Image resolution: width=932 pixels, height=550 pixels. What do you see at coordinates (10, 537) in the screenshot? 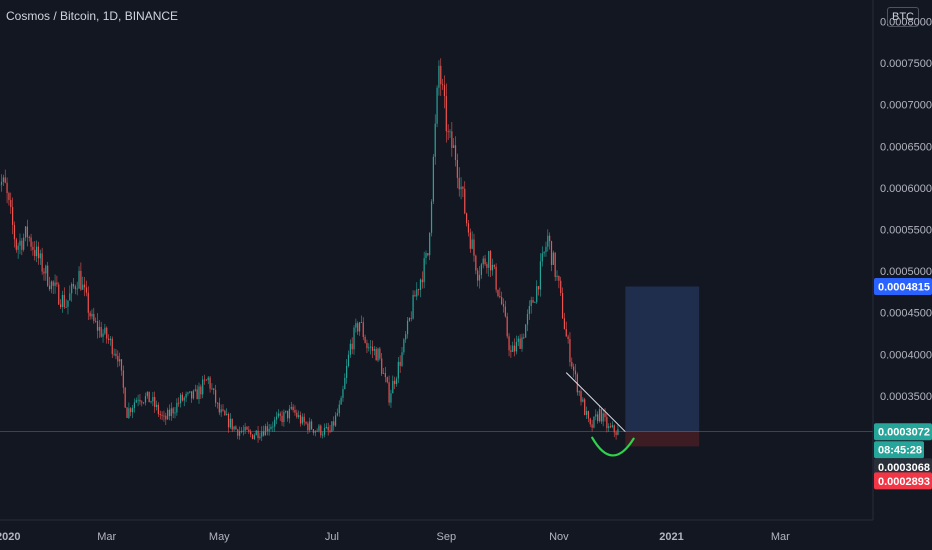
I see `x-tick-label: 2020` at bounding box center [10, 537].